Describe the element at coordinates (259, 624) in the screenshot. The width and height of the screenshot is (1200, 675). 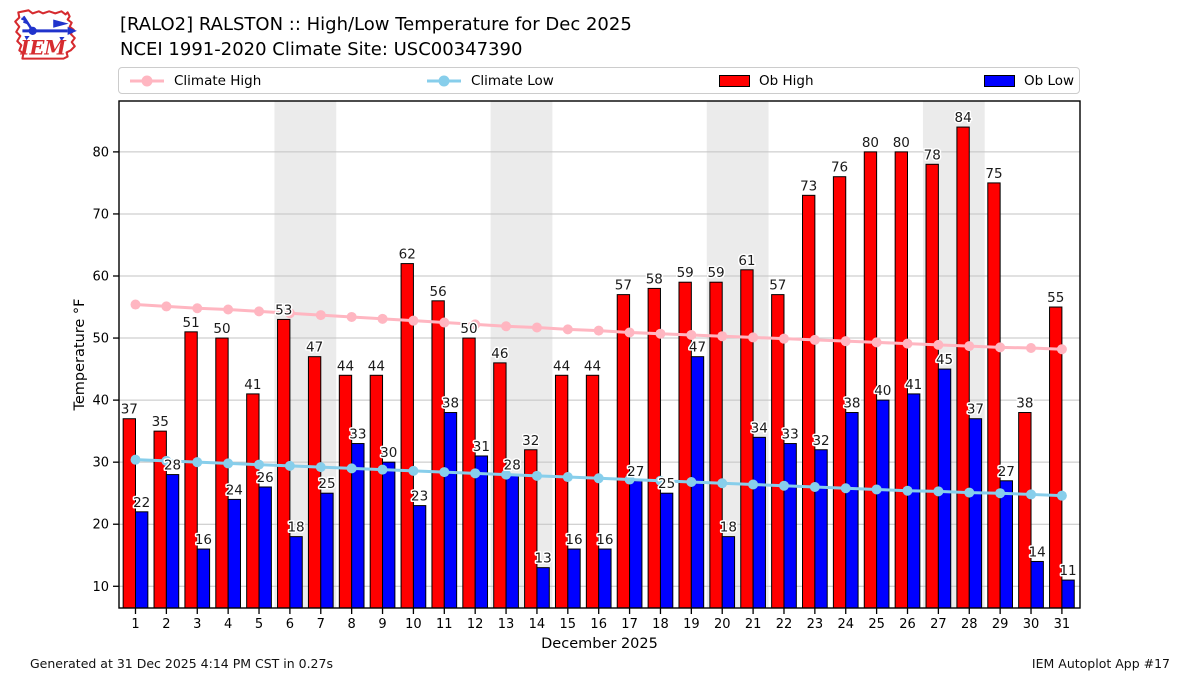
I see `x-axis-tick-label: 5` at that location.